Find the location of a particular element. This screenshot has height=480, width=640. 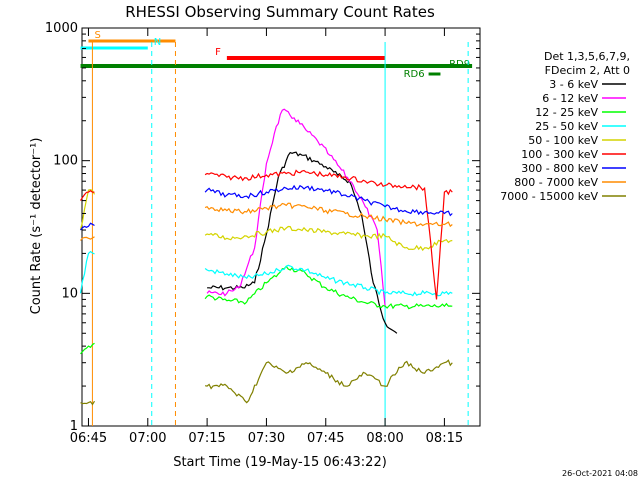

y-tick-label: 10 is located at coordinates (69, 293).